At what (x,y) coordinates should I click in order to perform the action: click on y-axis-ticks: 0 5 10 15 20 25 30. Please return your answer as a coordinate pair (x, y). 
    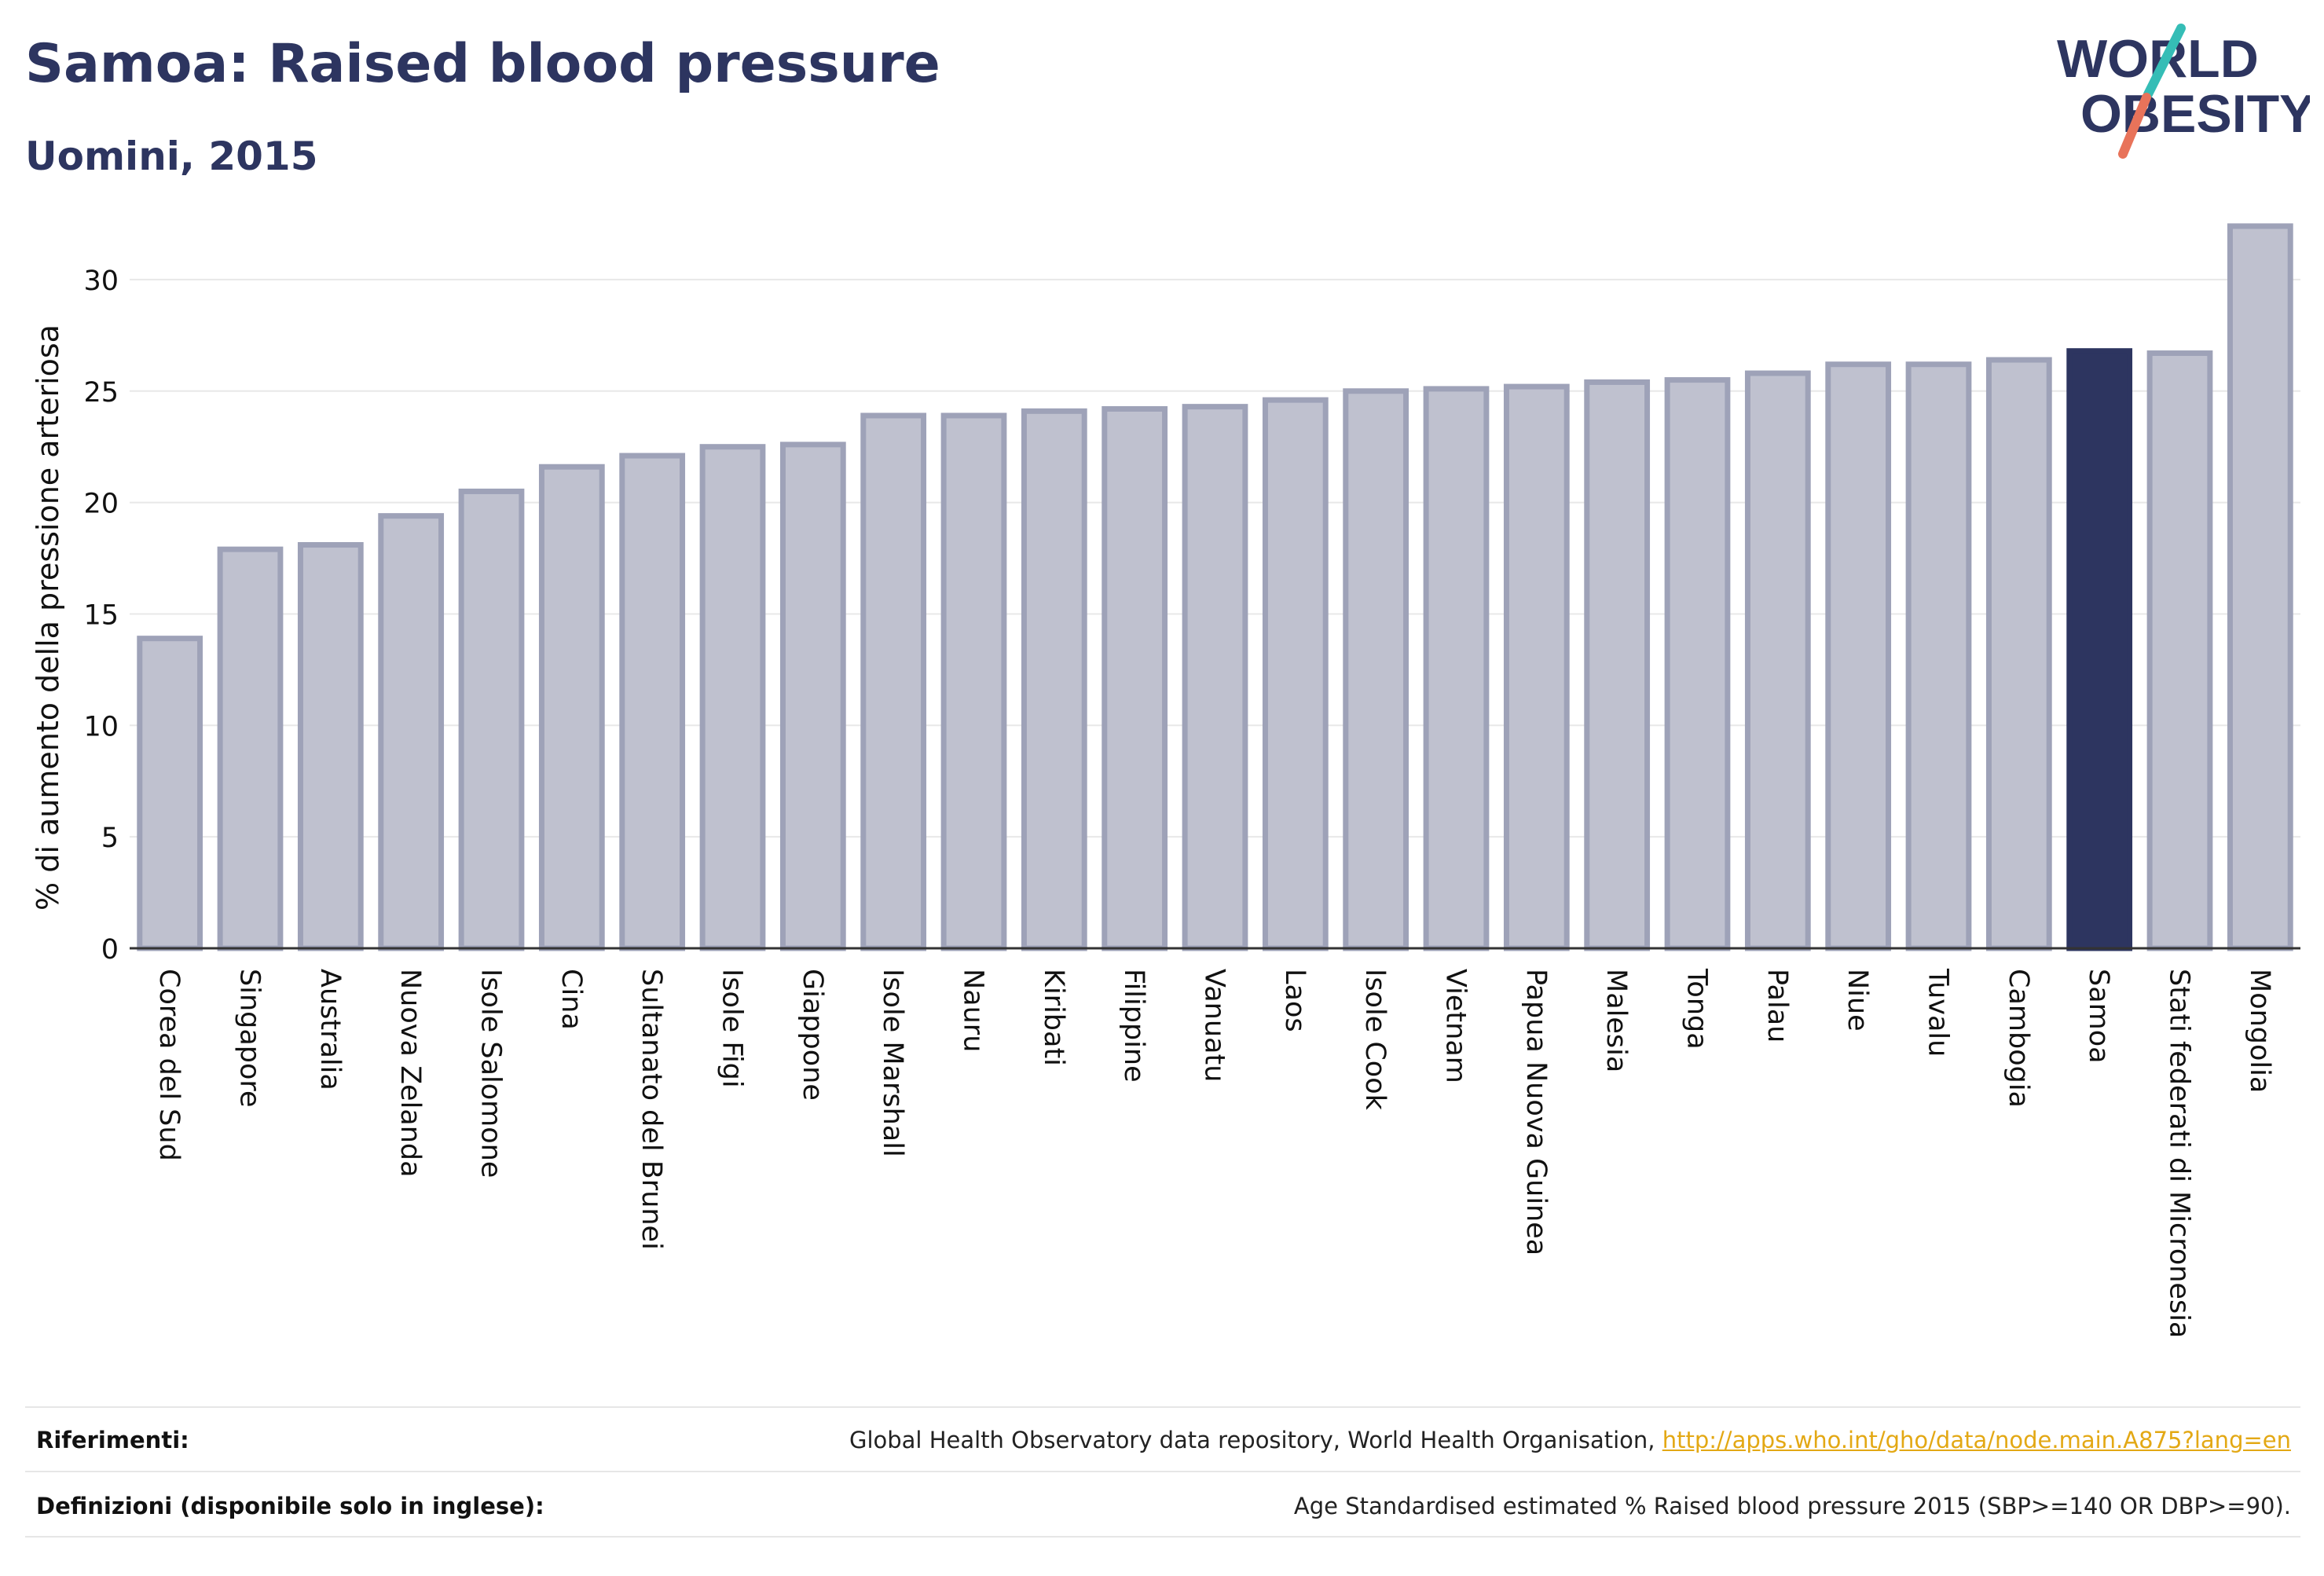
    Looking at the image, I should click on (101, 616).